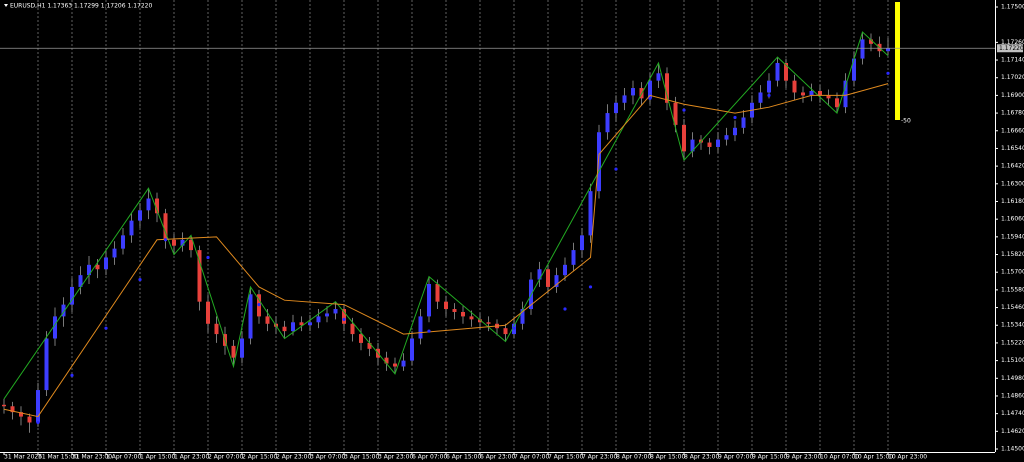 This screenshot has height=462, width=1024. Describe the element at coordinates (1012, 113) in the screenshot. I see `y-tick-label: 1.16780` at that location.